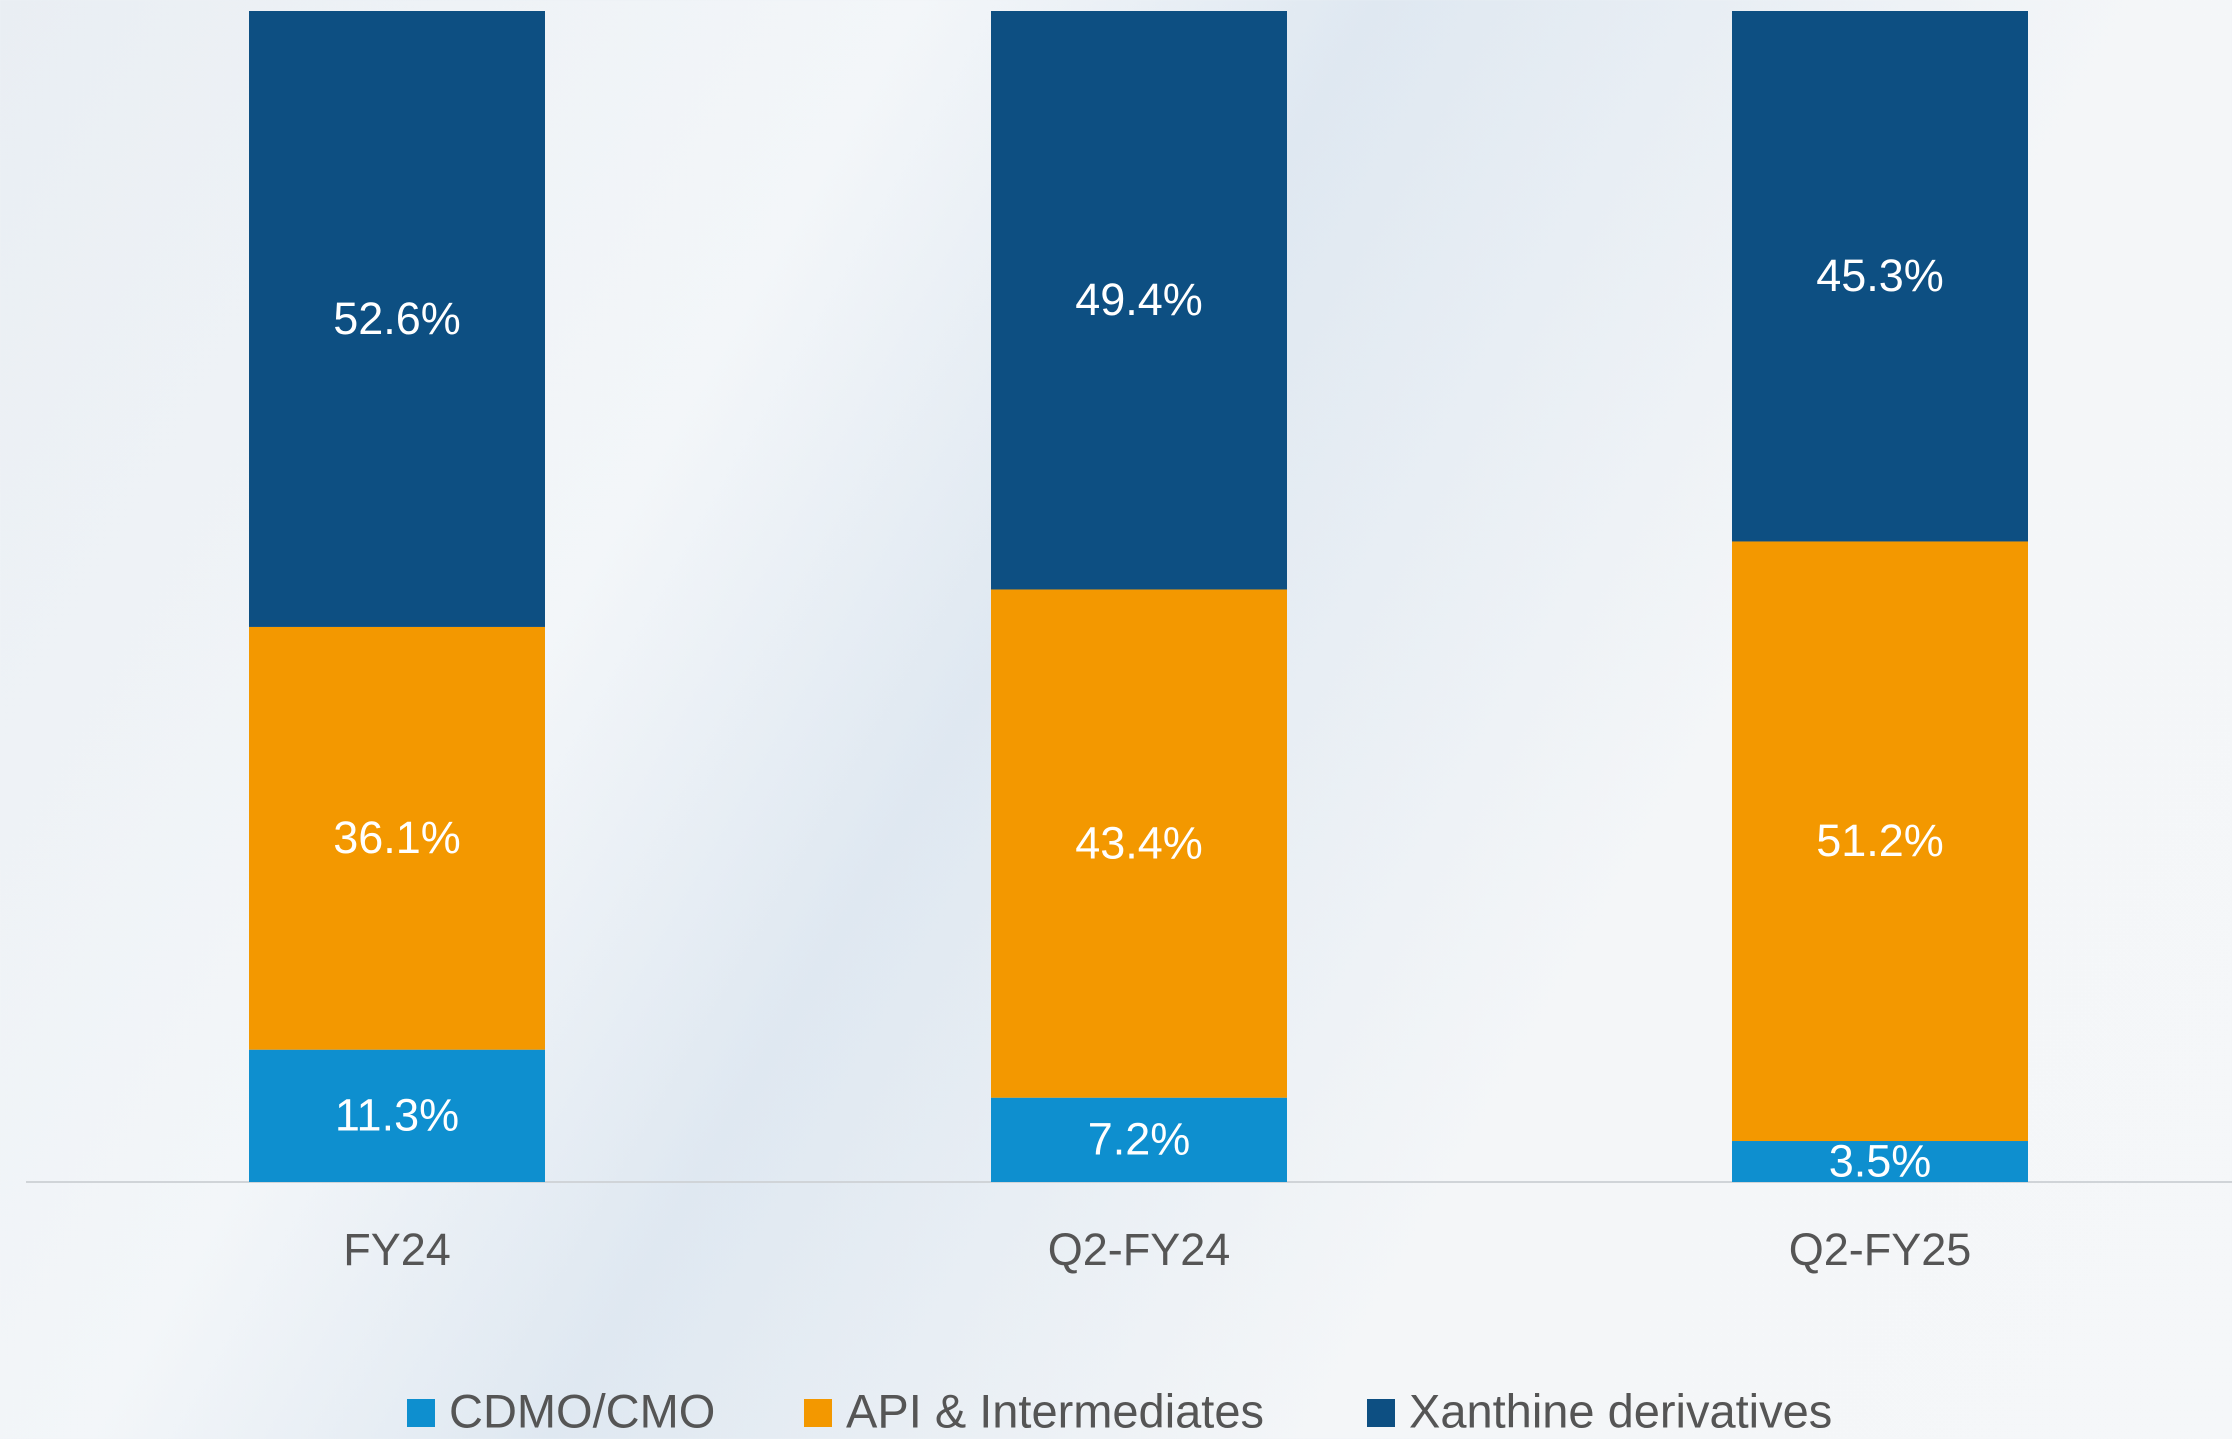 This screenshot has height=1439, width=2232. What do you see at coordinates (1620, 1410) in the screenshot?
I see `legend-label: Xanthine derivatives` at bounding box center [1620, 1410].